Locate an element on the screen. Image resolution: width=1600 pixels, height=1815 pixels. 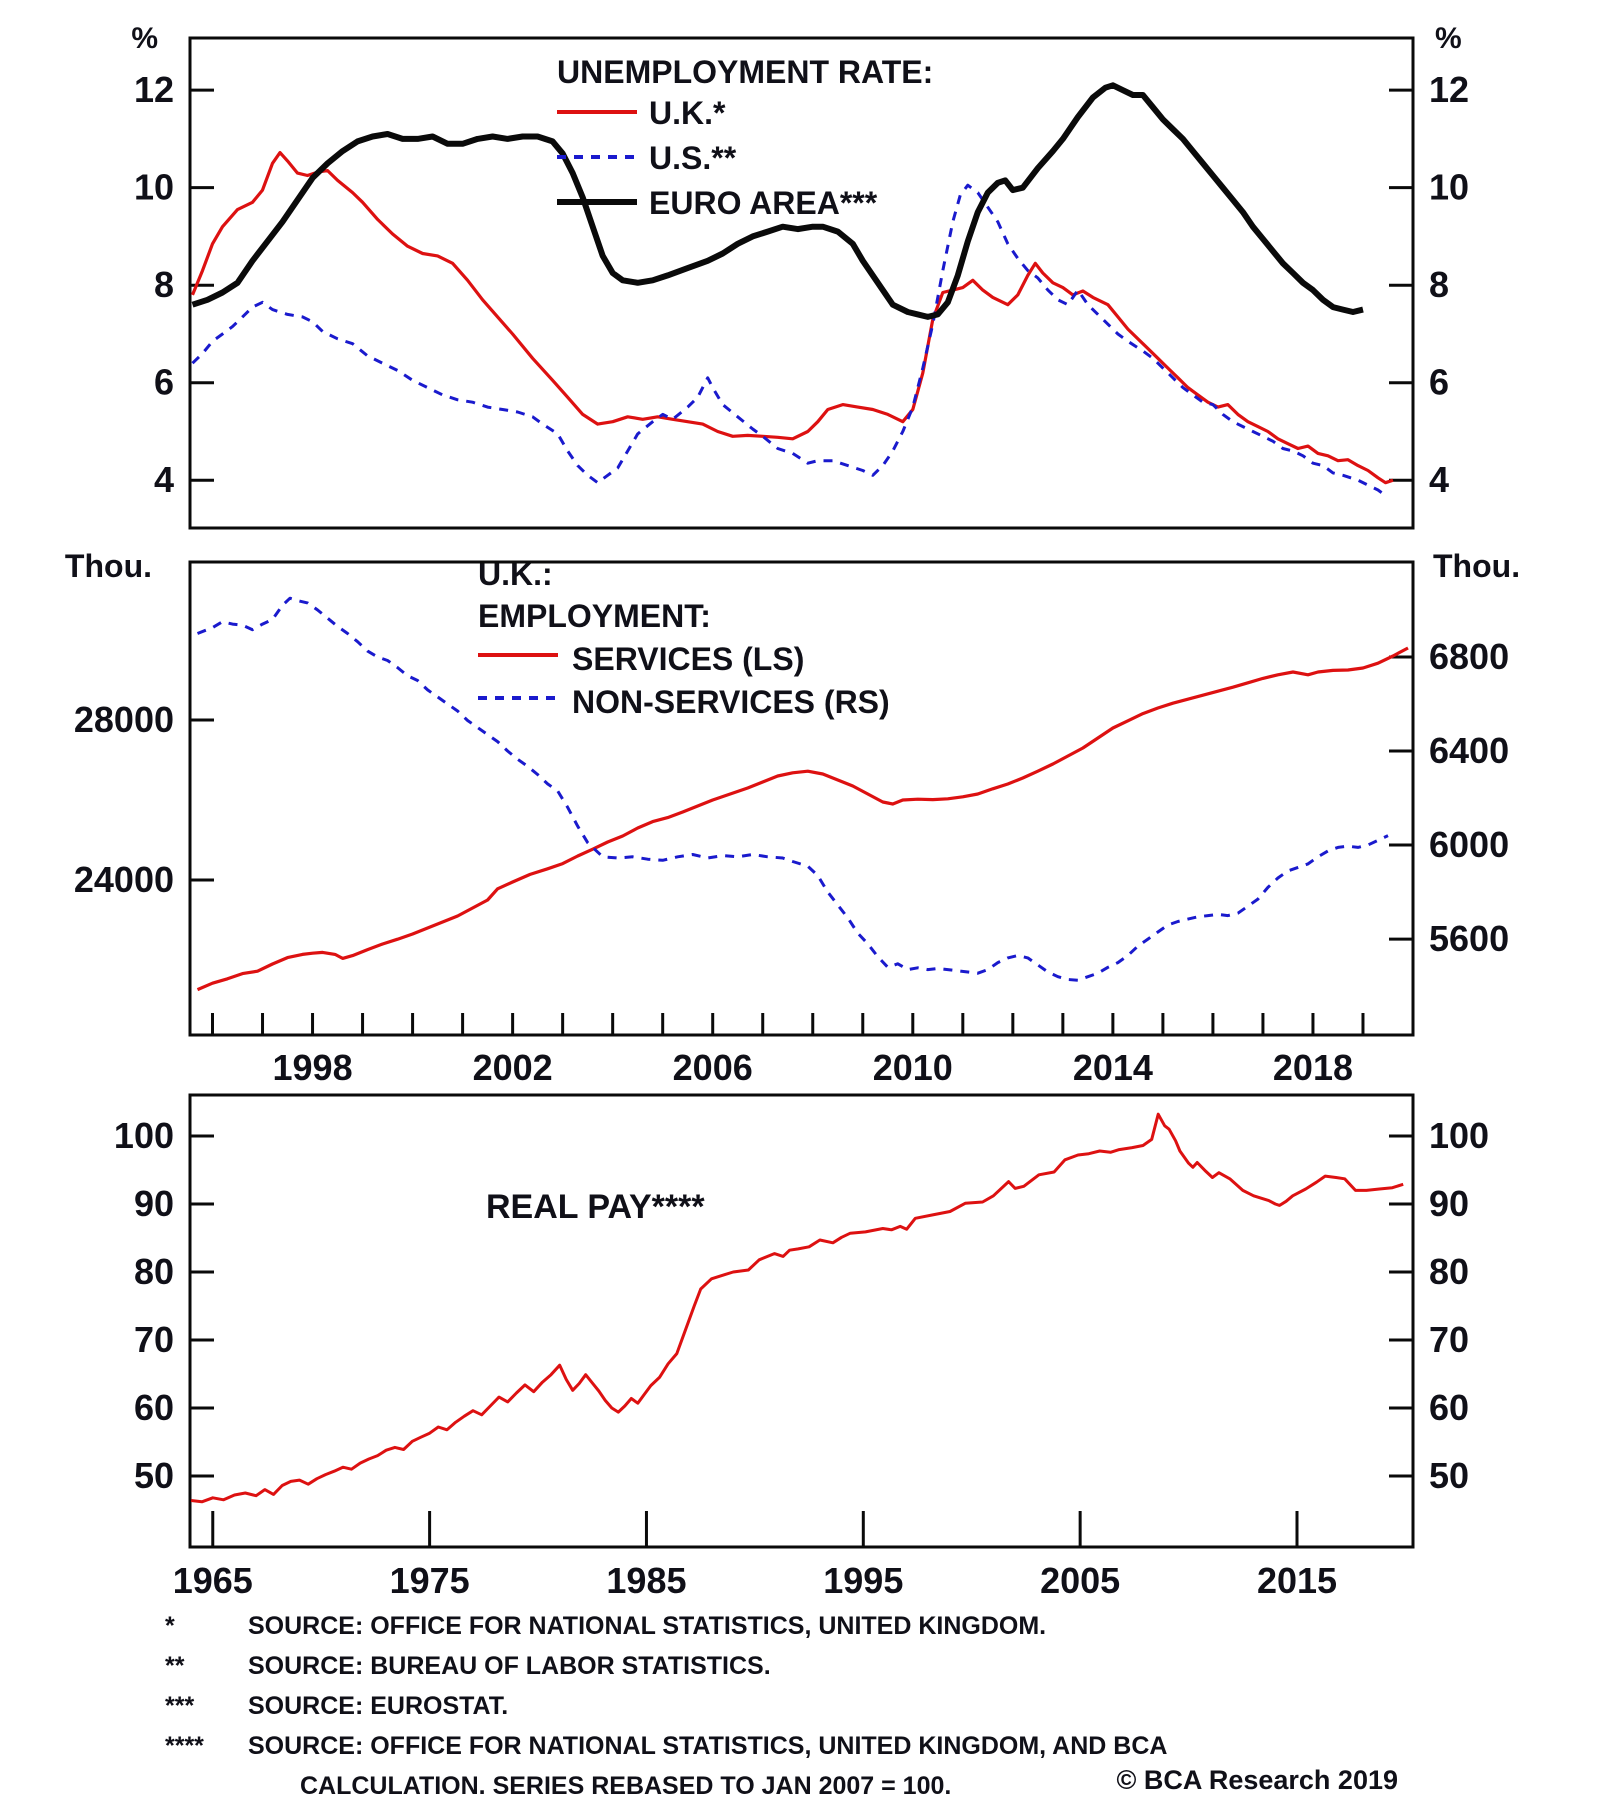
panel1-legend-label-us: U.S.** is located at coordinates (693, 158).